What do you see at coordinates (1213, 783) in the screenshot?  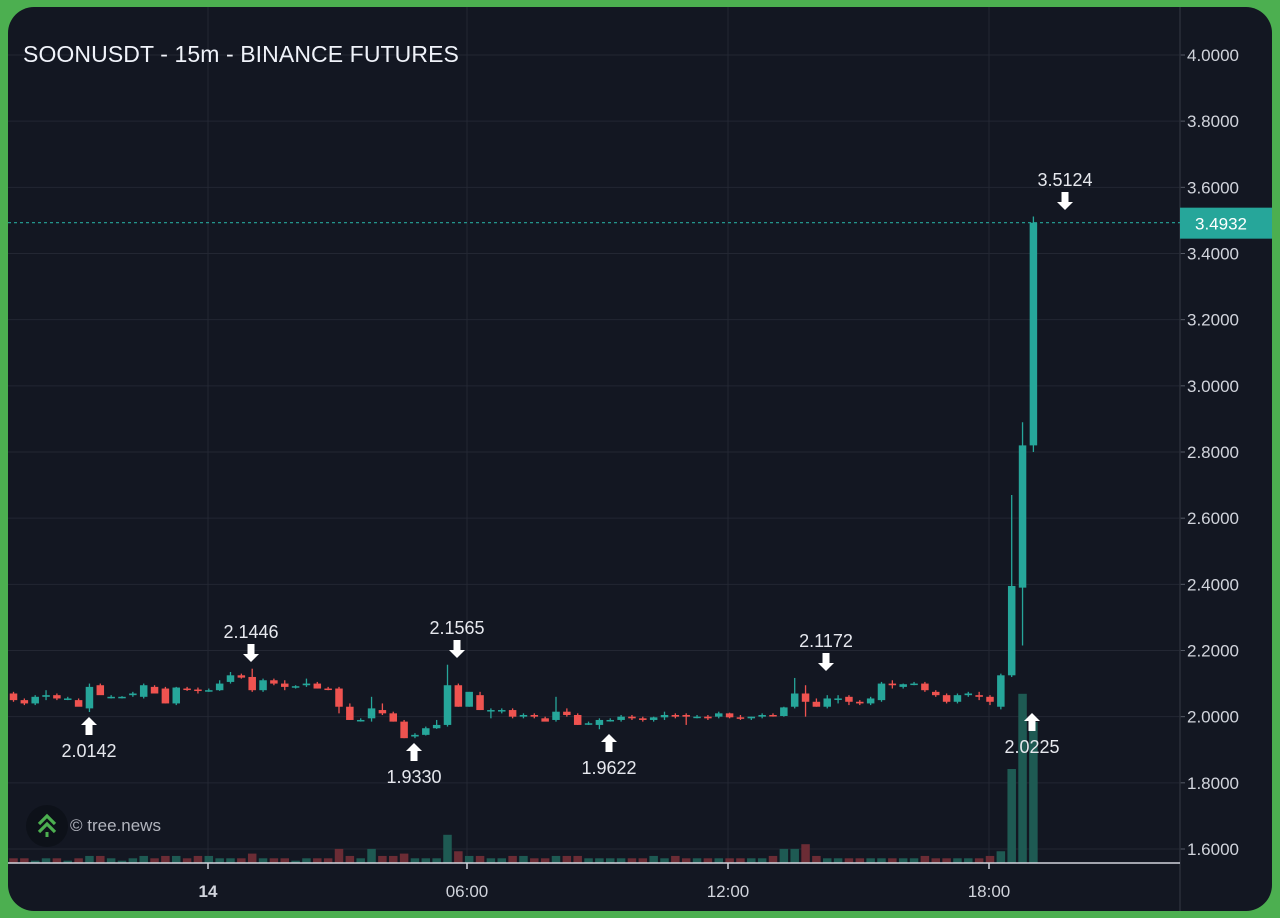 I see `price-axis-label: 1.8000` at bounding box center [1213, 783].